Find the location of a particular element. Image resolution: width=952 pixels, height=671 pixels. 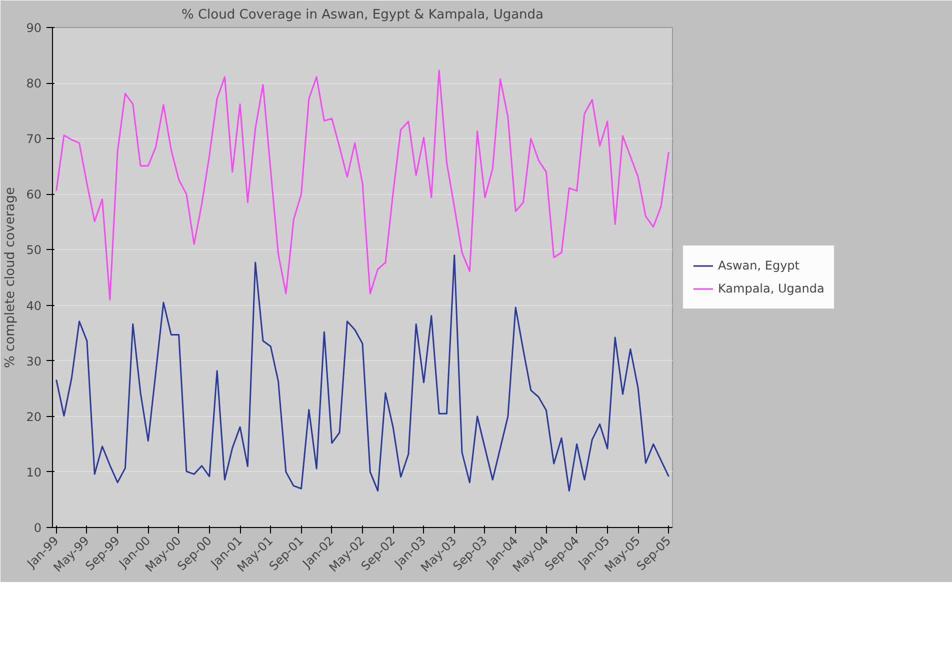

y-tick-label: 0 is located at coordinates (38, 528).